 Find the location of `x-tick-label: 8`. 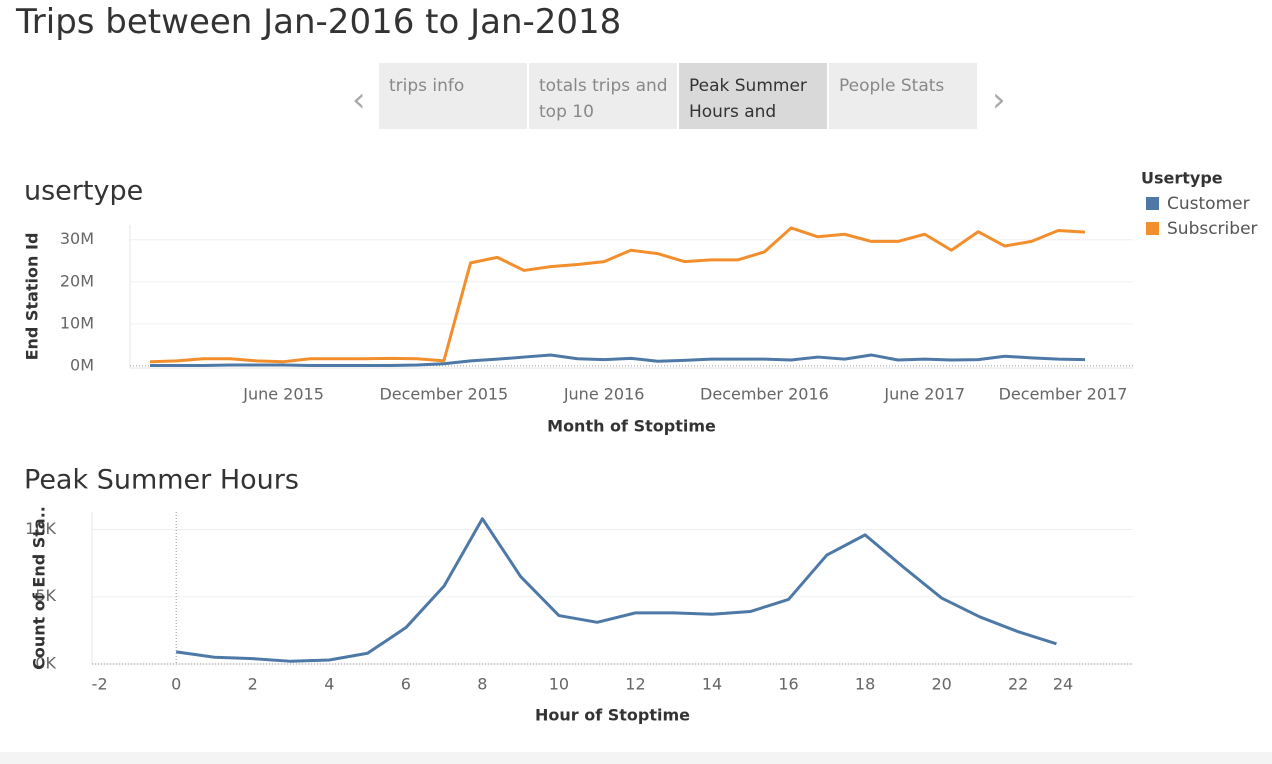

x-tick-label: 8 is located at coordinates (482, 684).